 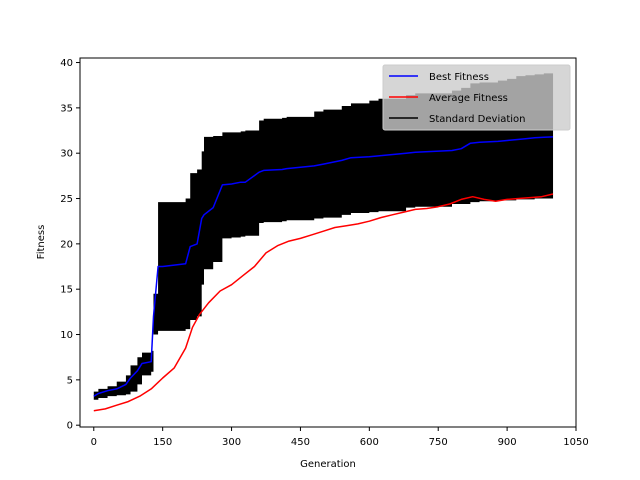 What do you see at coordinates (66, 108) in the screenshot?
I see `y-tick-label: 35` at bounding box center [66, 108].